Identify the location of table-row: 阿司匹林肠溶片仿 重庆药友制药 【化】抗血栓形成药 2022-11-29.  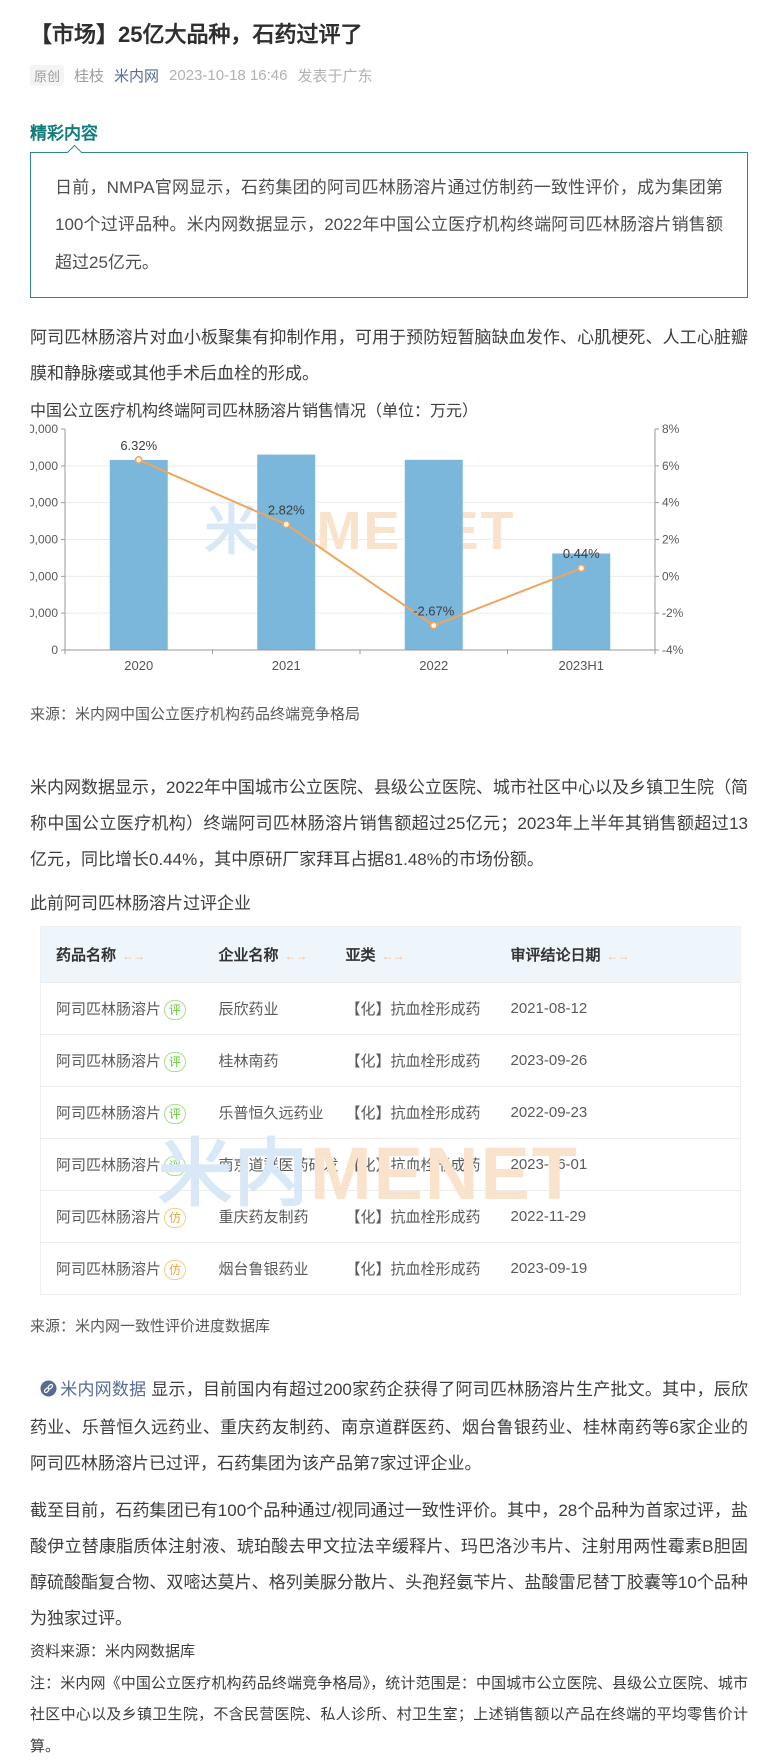
(390, 1216).